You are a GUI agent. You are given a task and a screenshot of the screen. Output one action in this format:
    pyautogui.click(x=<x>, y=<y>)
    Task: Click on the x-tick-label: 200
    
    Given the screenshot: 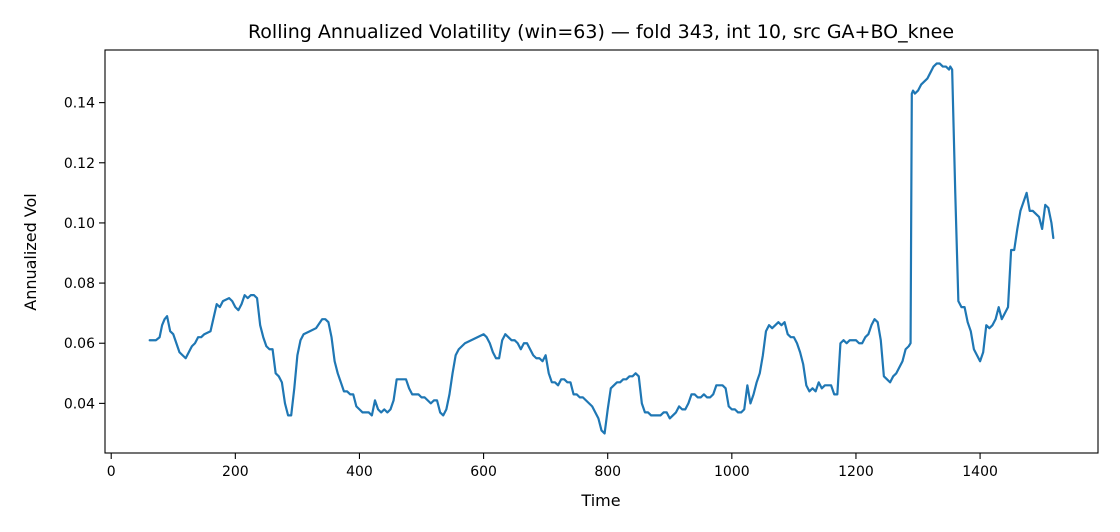 What is the action you would take?
    pyautogui.click(x=235, y=472)
    